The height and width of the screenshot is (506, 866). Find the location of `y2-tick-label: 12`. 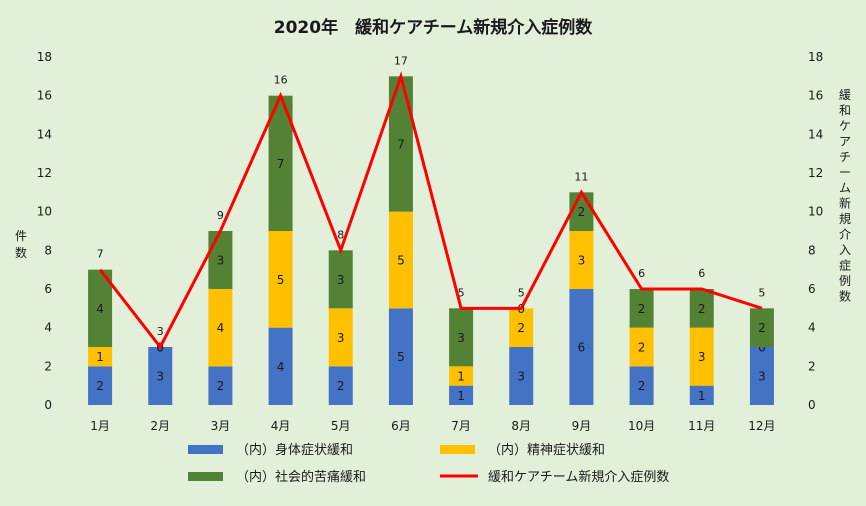

y2-tick-label: 12 is located at coordinates (815, 173).